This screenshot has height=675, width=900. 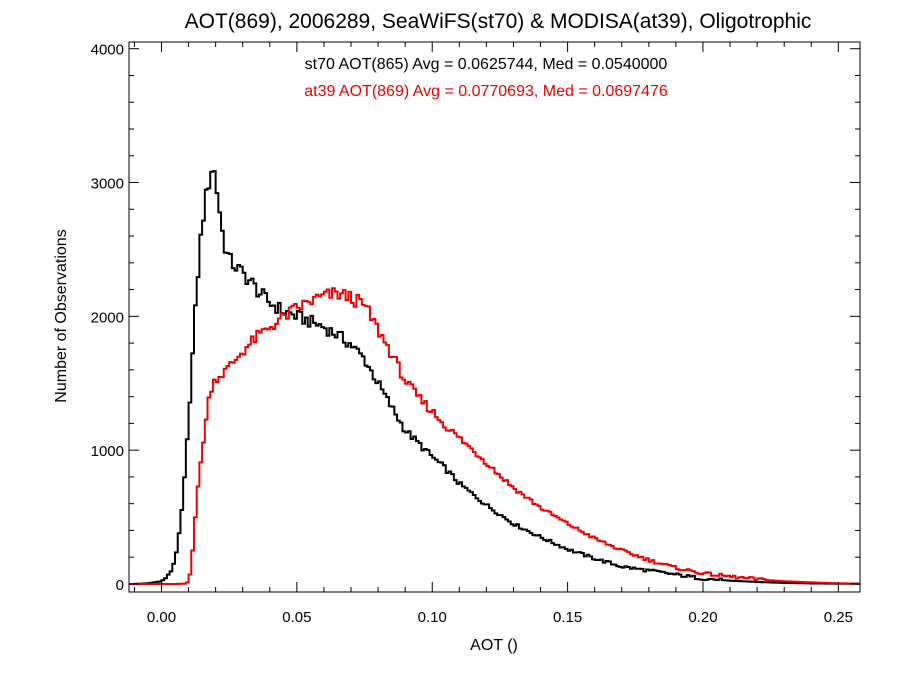 What do you see at coordinates (702, 617) in the screenshot?
I see `x-tick-label: 0.20` at bounding box center [702, 617].